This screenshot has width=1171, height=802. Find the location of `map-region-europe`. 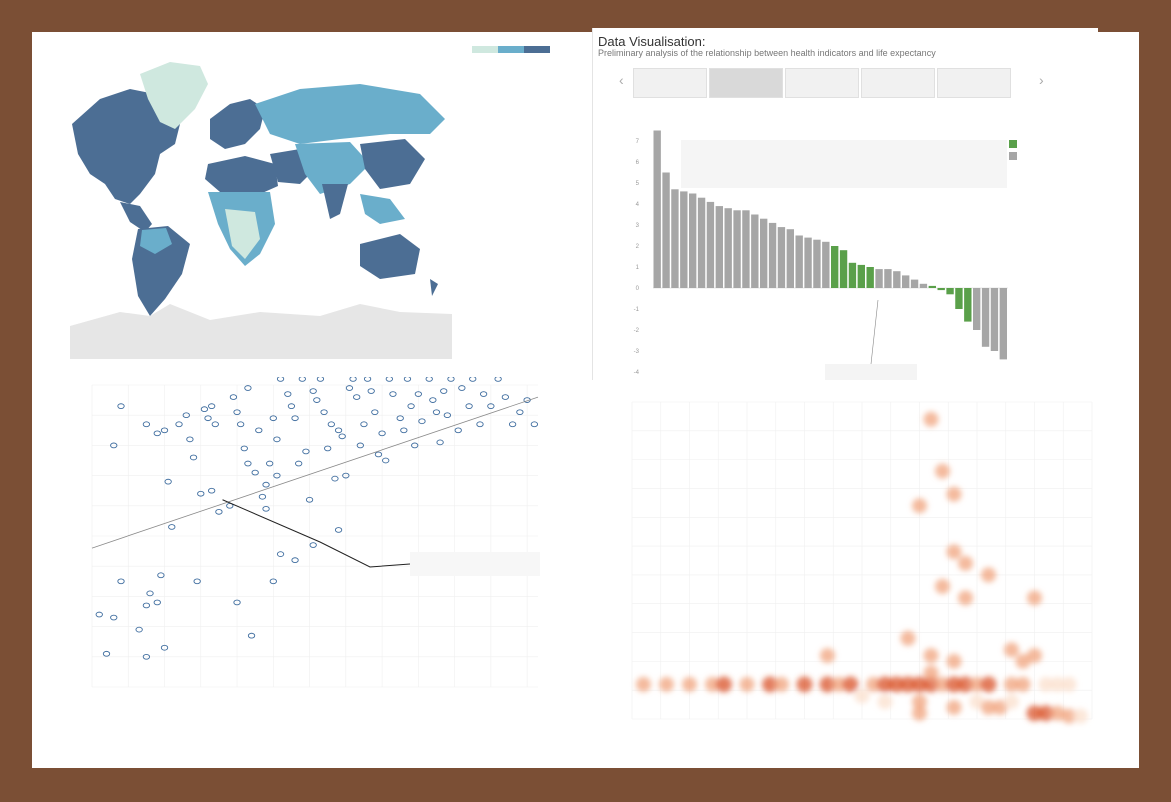

map-region-europe is located at coordinates (237, 124).